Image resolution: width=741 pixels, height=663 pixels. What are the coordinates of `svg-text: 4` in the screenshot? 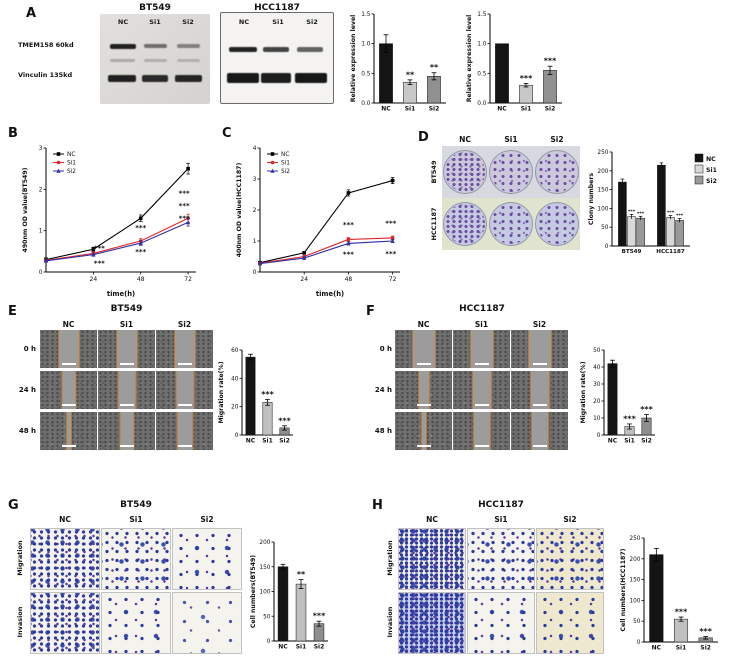 It's located at (255, 149).